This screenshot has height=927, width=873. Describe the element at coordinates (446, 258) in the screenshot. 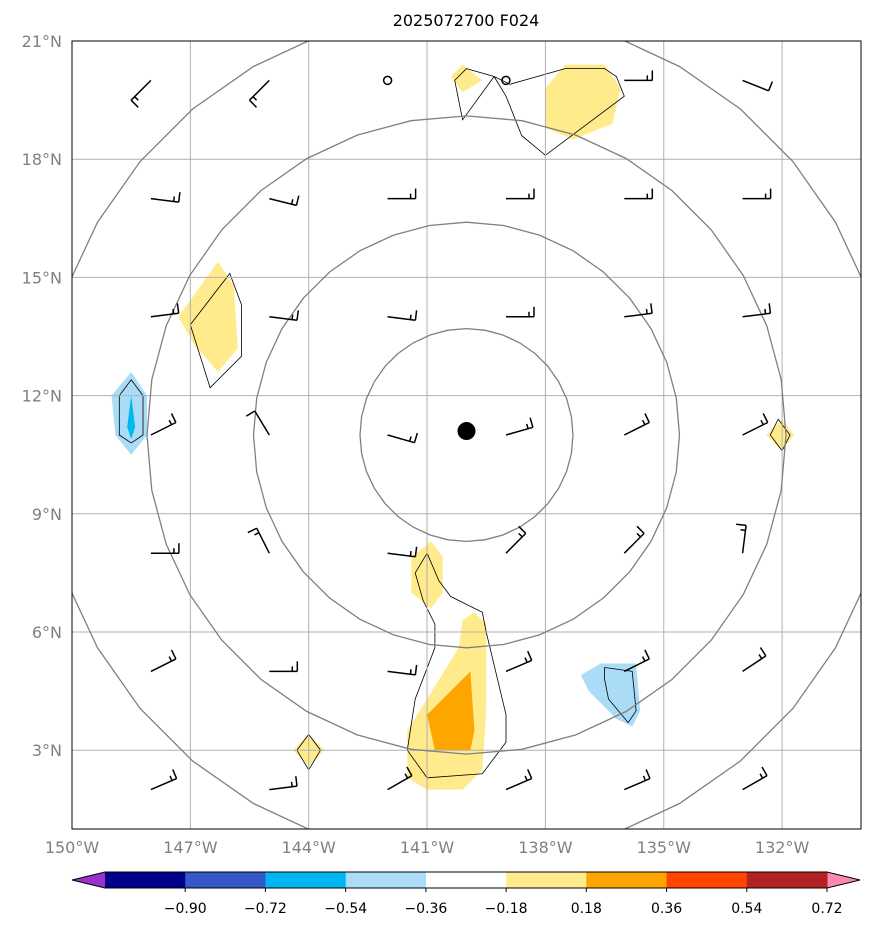

I see `markers` at that location.